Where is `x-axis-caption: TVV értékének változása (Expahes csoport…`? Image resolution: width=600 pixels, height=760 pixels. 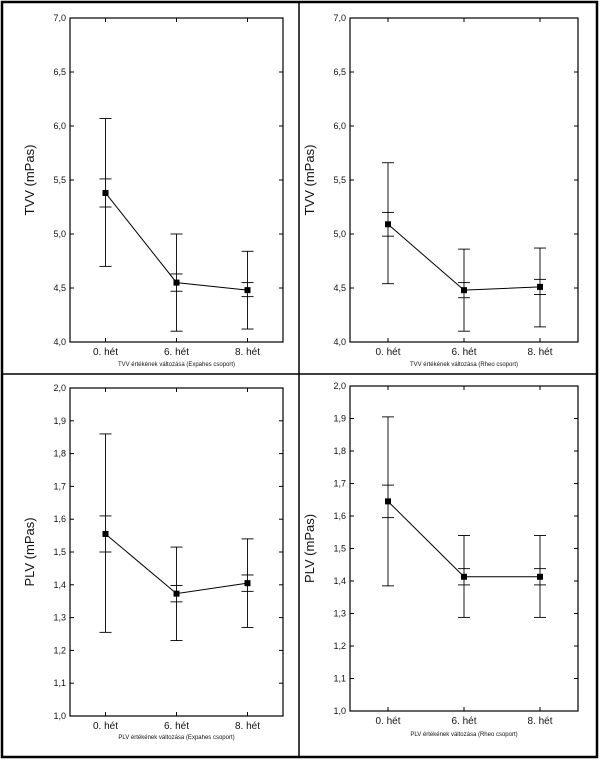
x-axis-caption: TVV értékének változása (Expahes csoport… is located at coordinates (176, 365).